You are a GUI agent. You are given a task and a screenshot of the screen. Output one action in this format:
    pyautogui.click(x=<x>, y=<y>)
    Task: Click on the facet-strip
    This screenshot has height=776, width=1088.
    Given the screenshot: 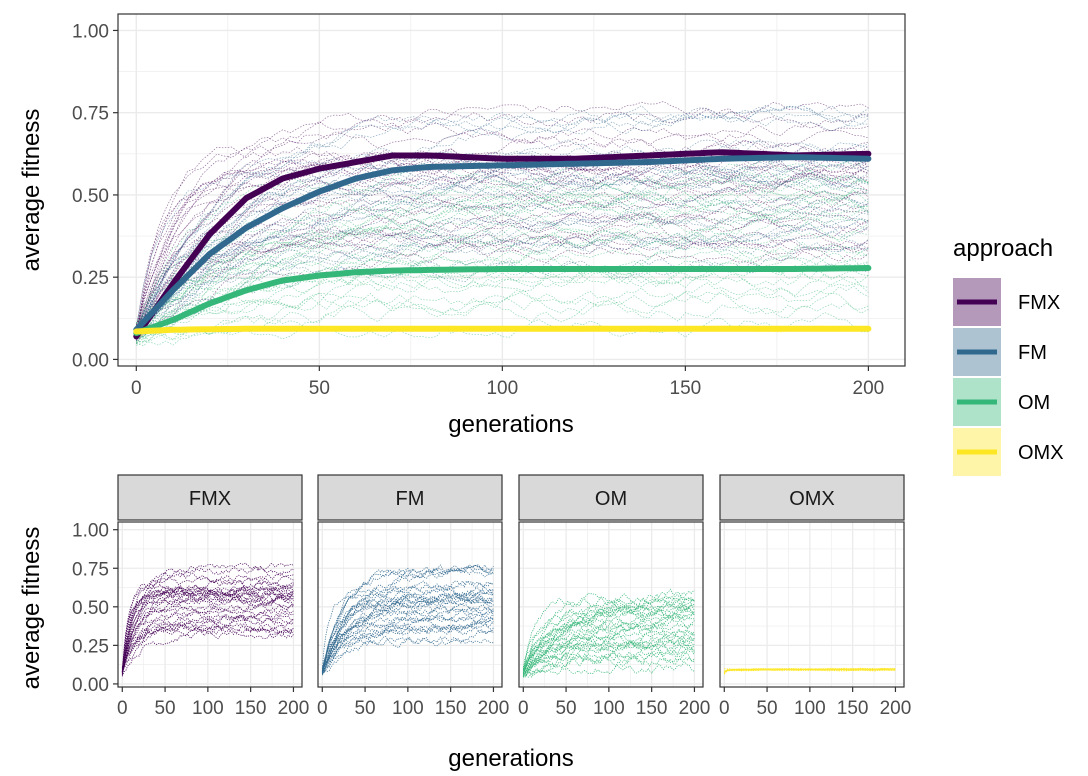 What is the action you would take?
    pyautogui.click(x=611, y=497)
    